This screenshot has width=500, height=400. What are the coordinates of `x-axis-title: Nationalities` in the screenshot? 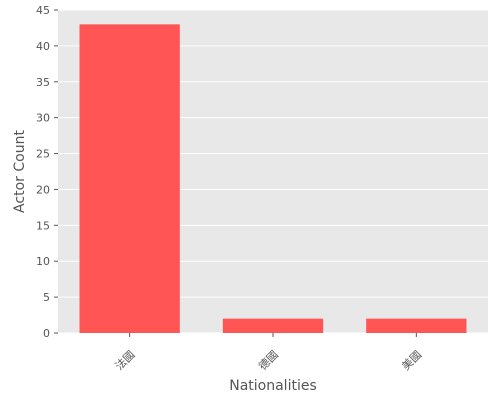 It's located at (273, 386).